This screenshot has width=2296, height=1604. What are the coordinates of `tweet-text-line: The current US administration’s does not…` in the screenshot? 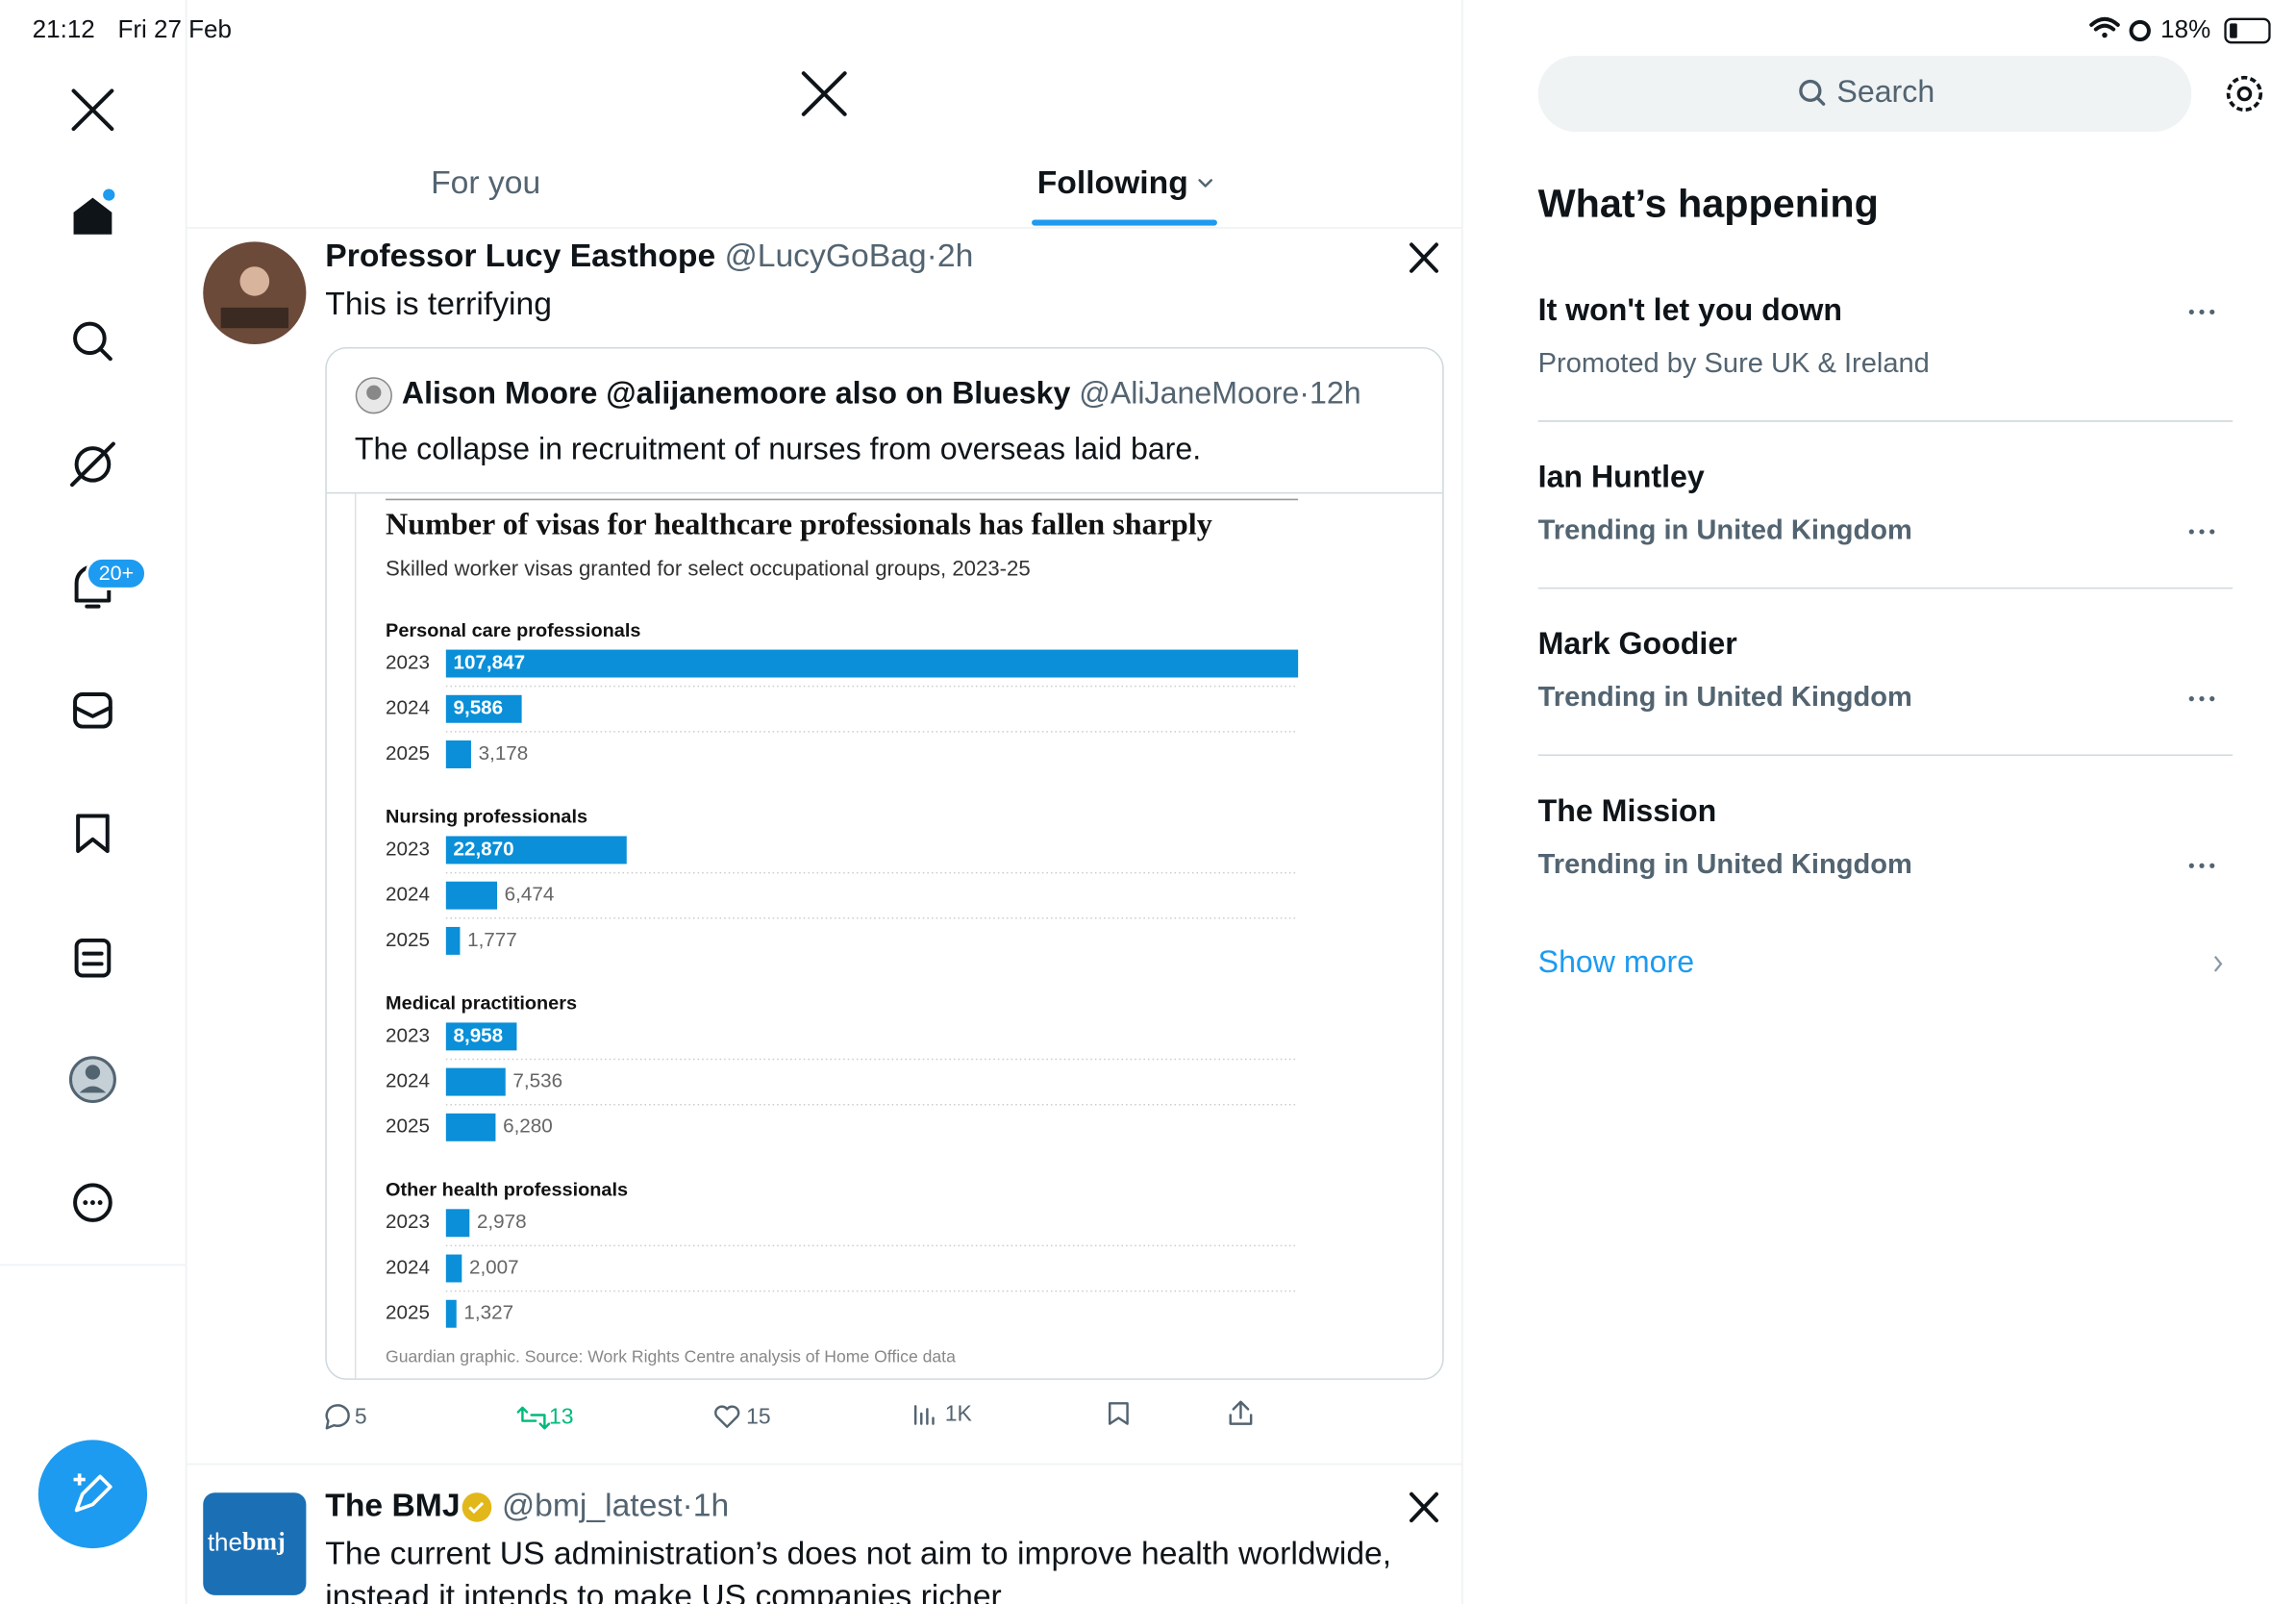 It's located at (858, 1554).